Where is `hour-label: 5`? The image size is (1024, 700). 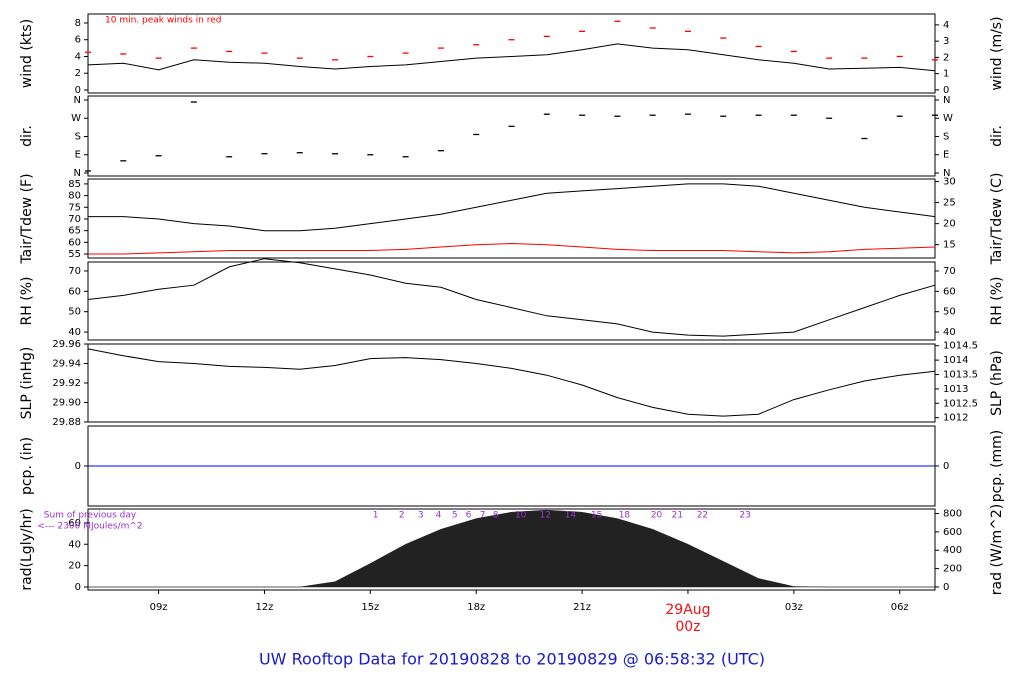 hour-label: 5 is located at coordinates (455, 516).